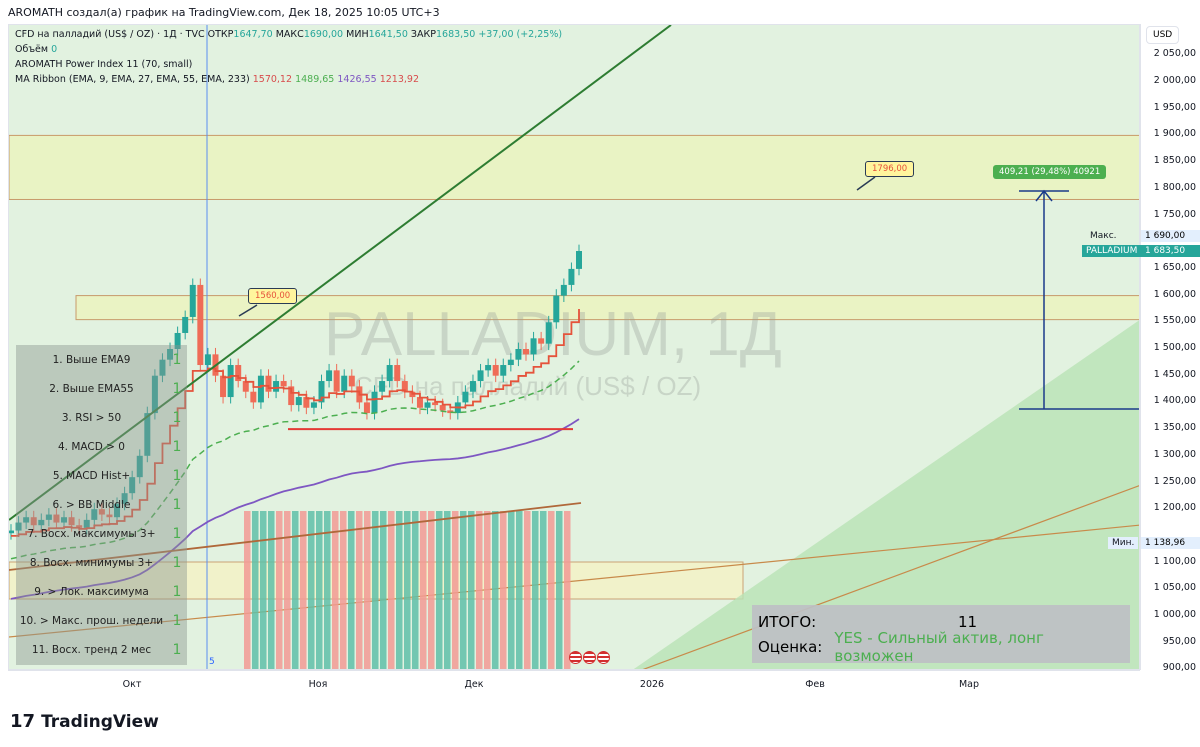  I want to click on last-price-value: 1 683,50, so click(1170, 251).